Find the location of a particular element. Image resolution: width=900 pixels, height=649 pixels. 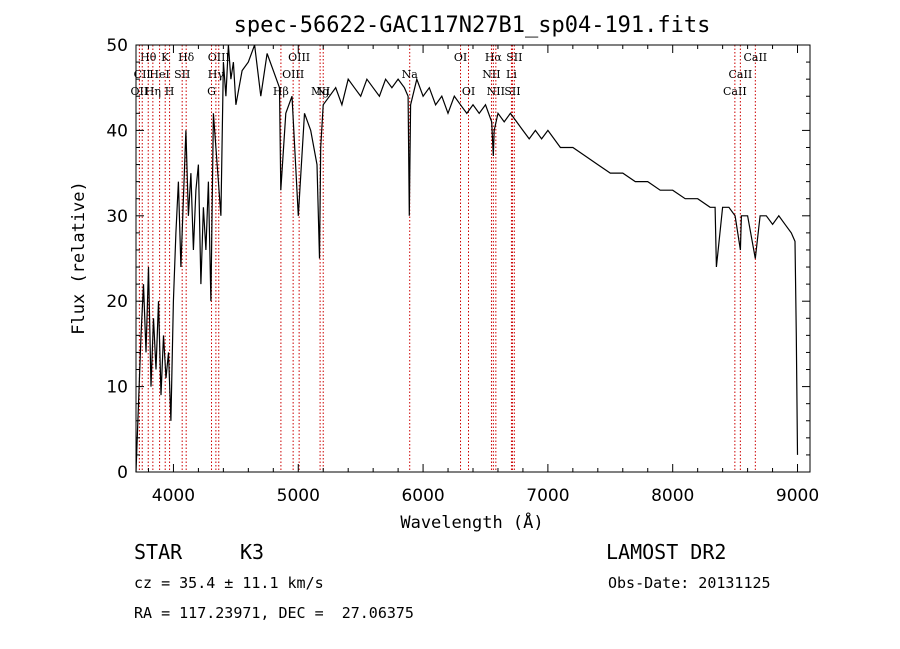

line-marker-label: Hα is located at coordinates (494, 57).